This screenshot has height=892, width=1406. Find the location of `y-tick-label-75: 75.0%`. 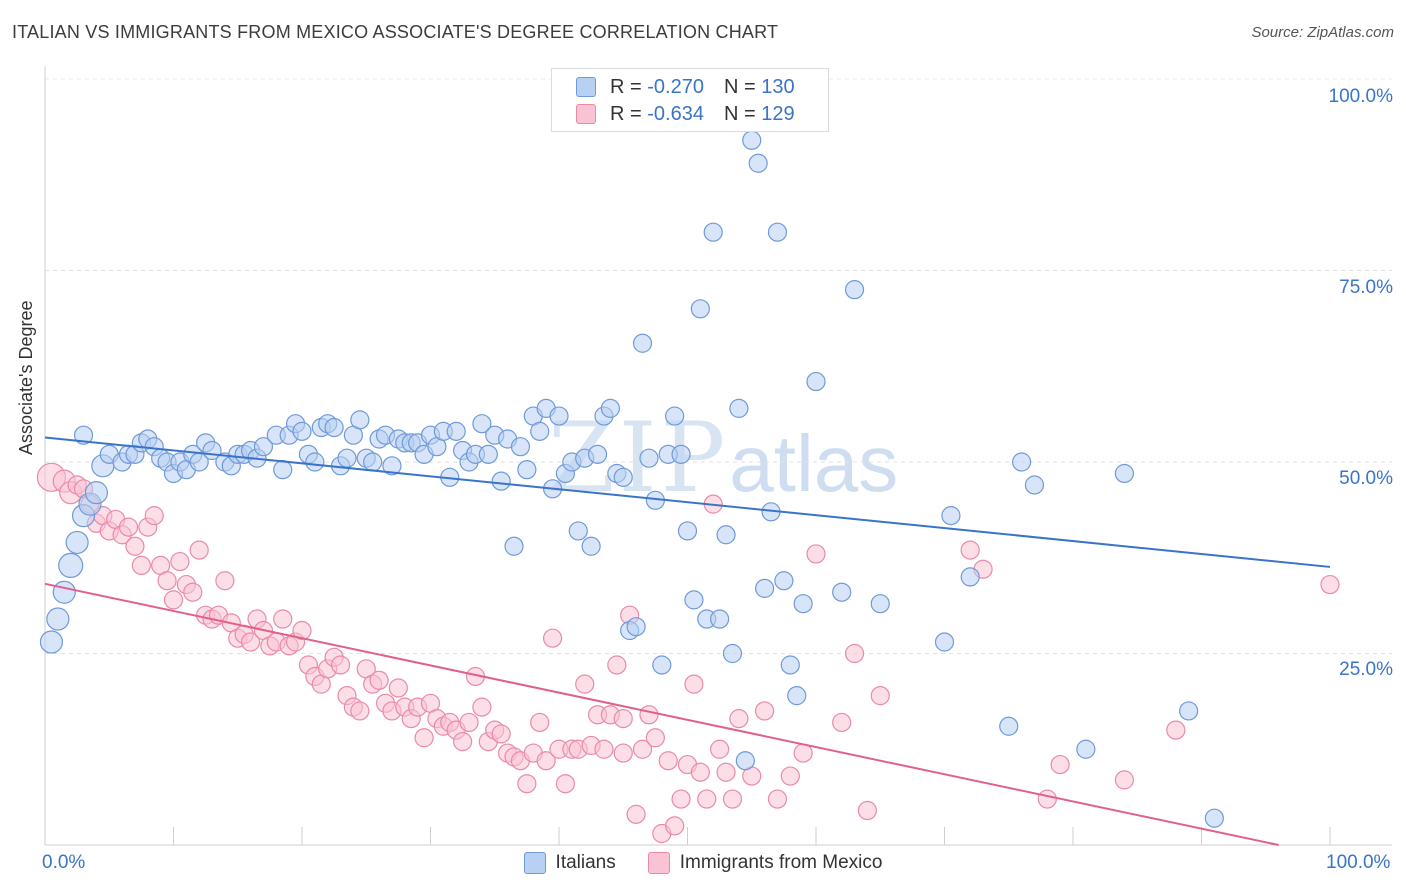

y-tick-label-75: 75.0% is located at coordinates (1366, 287).